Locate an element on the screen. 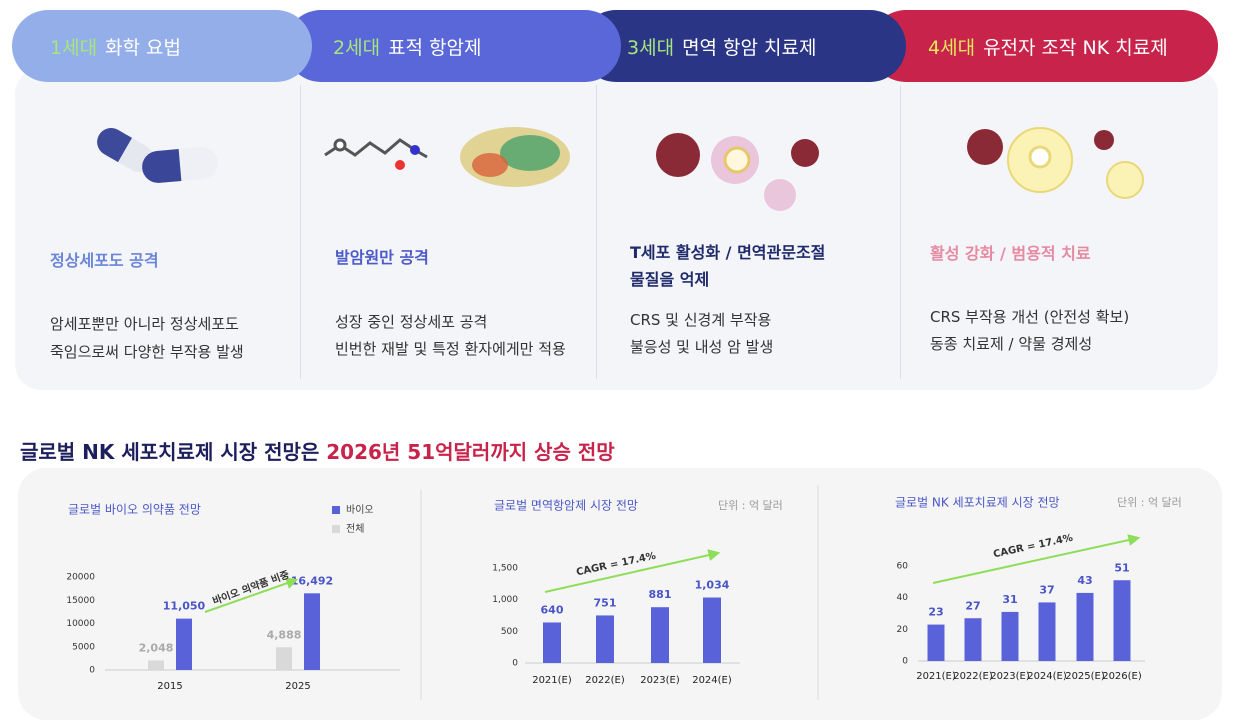 The width and height of the screenshot is (1233, 728). tab-name: 표적 항암제 is located at coordinates (435, 48).